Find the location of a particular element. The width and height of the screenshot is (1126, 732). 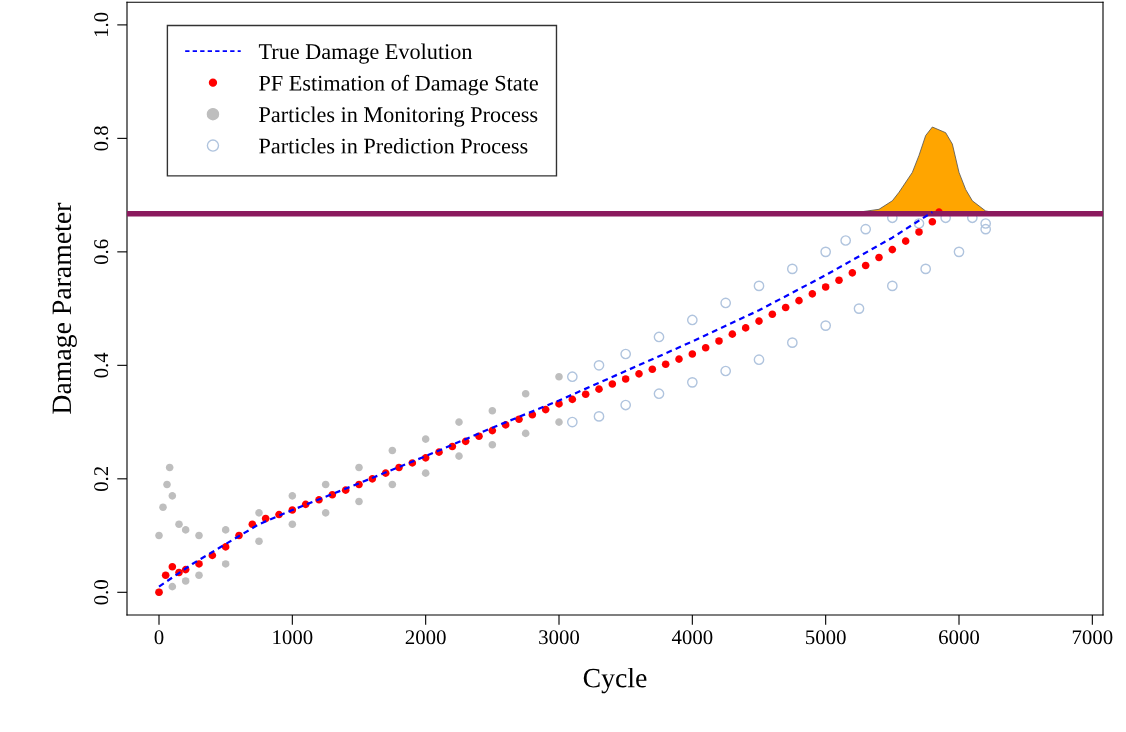

x-axis-title: Cycle is located at coordinates (615, 680).